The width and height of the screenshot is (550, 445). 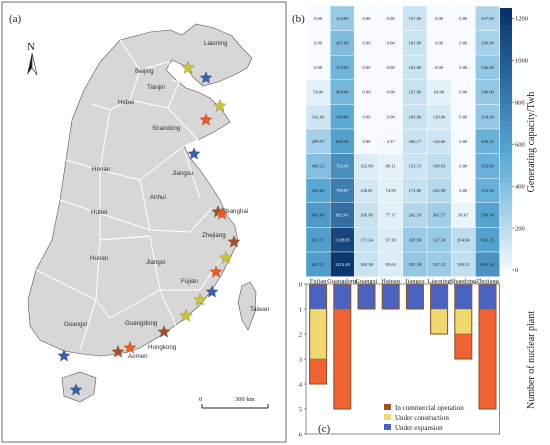 I want to click on colorbar-title: Generating capacity/Twh, so click(x=531, y=142).